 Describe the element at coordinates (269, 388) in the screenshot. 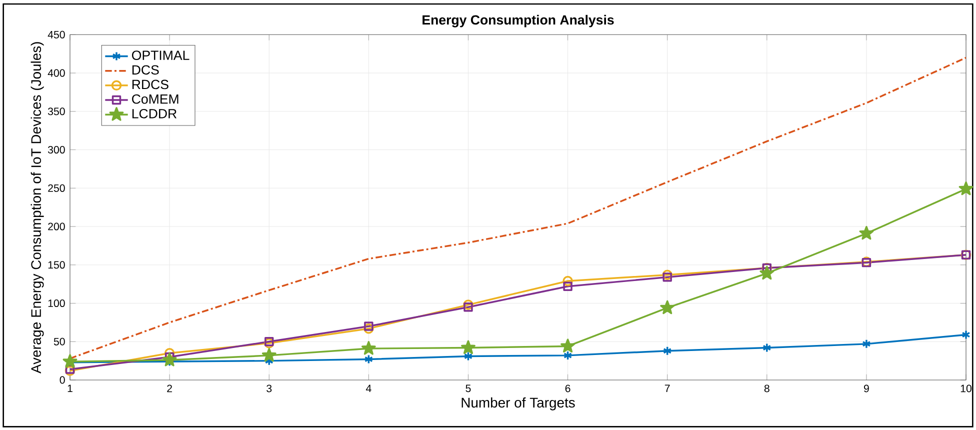

I see `x-tick-label: 3` at that location.